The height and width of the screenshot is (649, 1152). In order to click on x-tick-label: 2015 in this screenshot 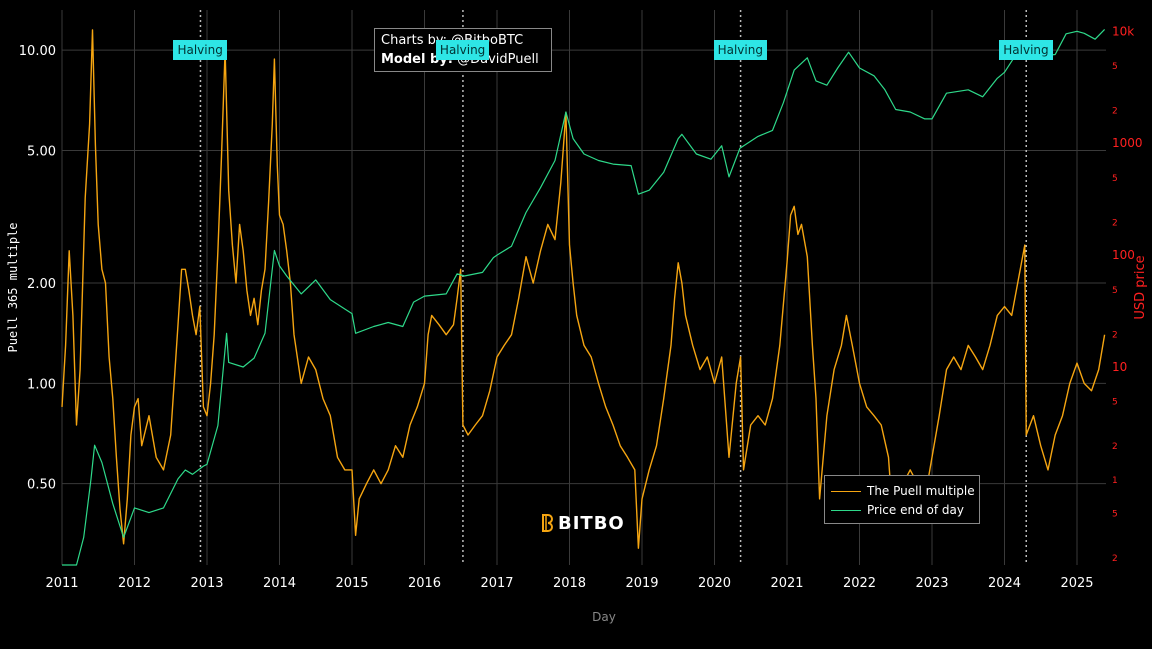, I will do `click(351, 583)`.